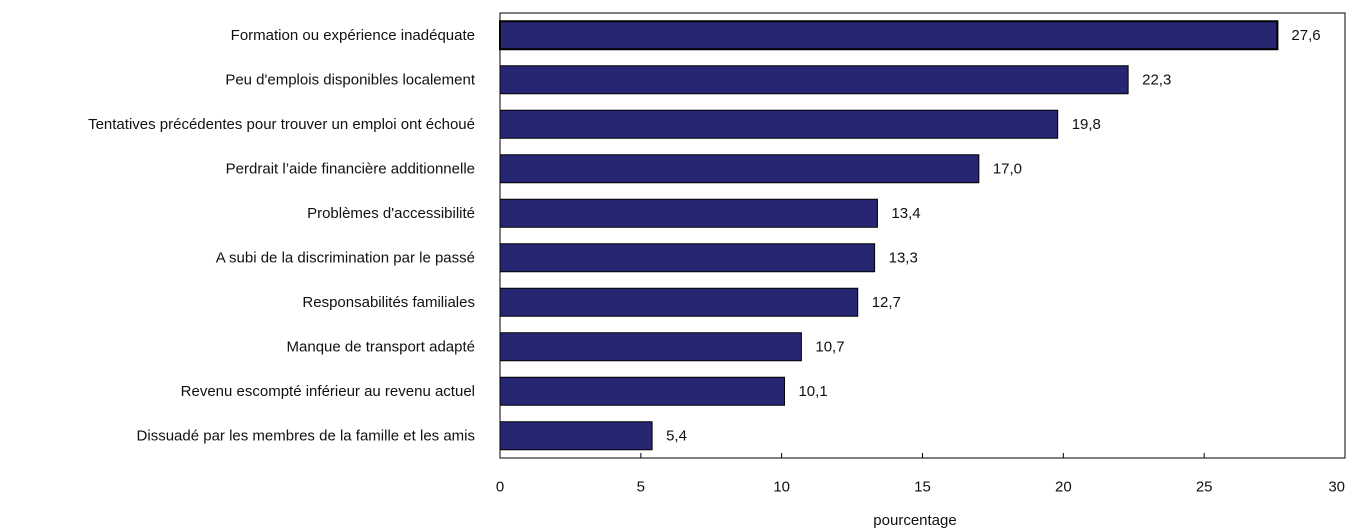 The height and width of the screenshot is (531, 1351). Describe the element at coordinates (1007, 168) in the screenshot. I see `value-label: 17,0` at that location.